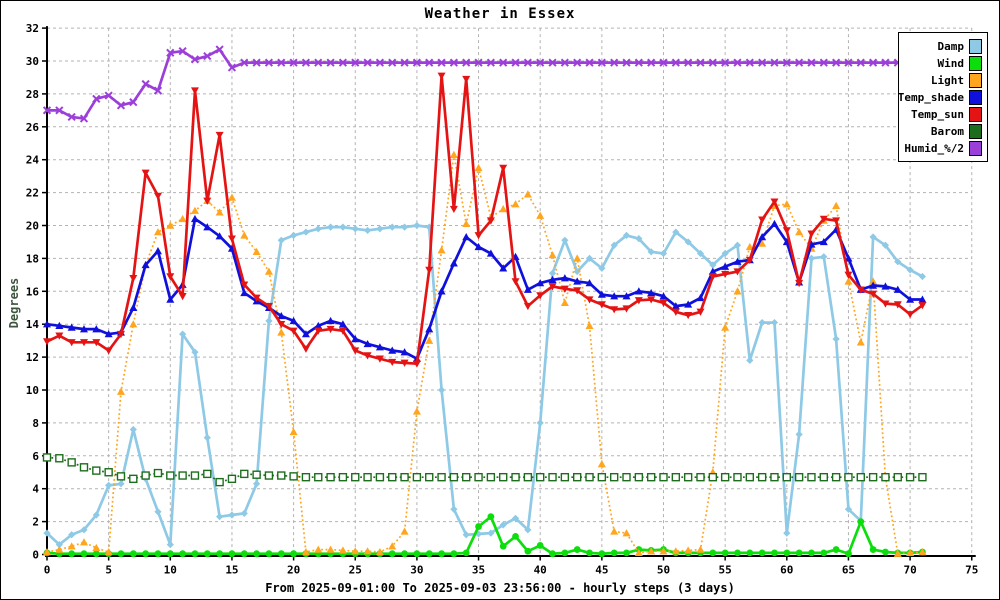 This screenshot has height=600, width=1000. Describe the element at coordinates (540, 570) in the screenshot. I see `svg-text: 40` at that location.